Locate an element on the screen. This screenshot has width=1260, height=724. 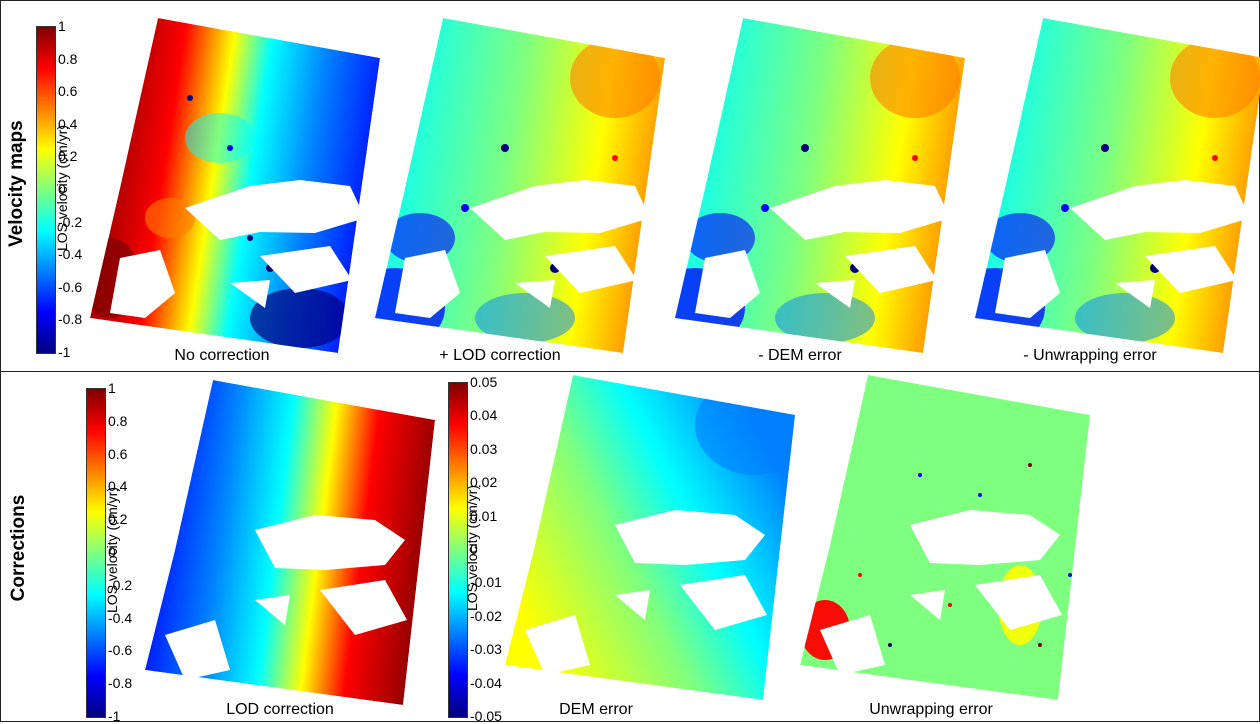
caption-no-correction: No correction is located at coordinates (222, 355).